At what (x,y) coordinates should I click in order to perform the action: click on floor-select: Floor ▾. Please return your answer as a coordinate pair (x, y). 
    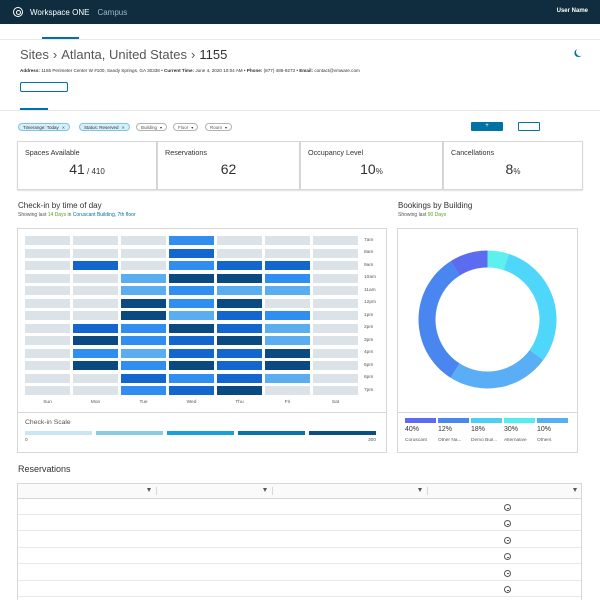
    Looking at the image, I should click on (186, 127).